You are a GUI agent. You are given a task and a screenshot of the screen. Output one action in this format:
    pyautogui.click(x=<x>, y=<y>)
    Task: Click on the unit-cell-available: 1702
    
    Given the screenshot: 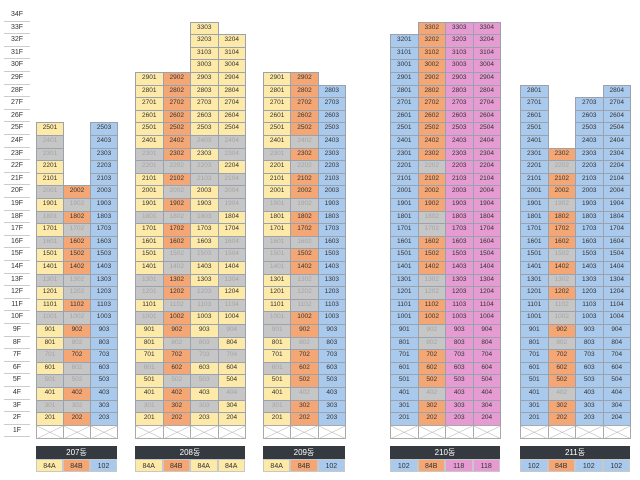 What is the action you would take?
    pyautogui.click(x=176, y=230)
    